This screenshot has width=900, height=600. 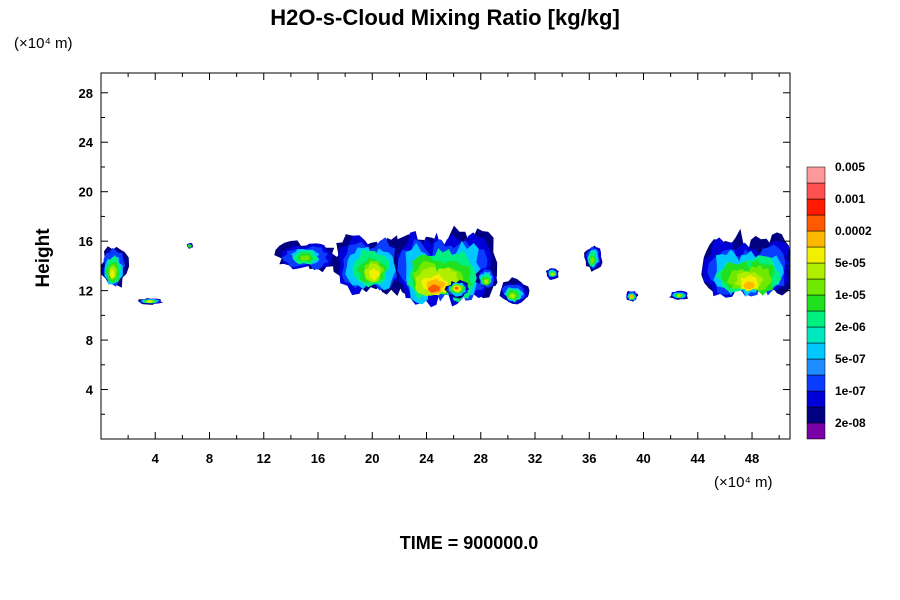 I want to click on colorbar-label: 0.005, so click(x=850, y=167).